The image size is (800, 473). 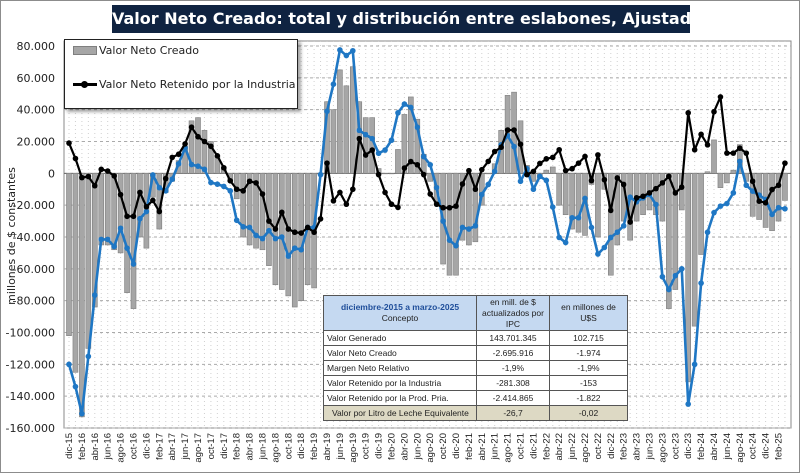 What do you see at coordinates (546, 446) in the screenshot?
I see `x-tick-label: feb-22` at bounding box center [546, 446].